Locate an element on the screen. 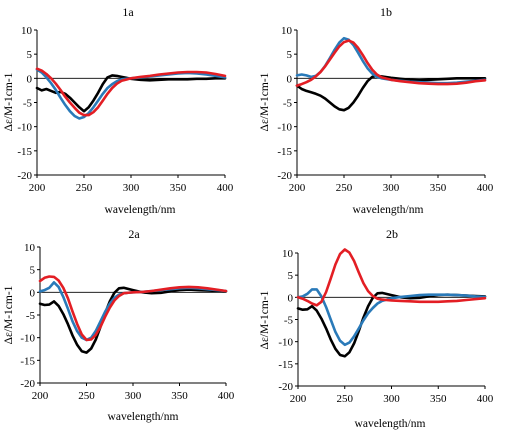  panel-1a-ytick-label: -15 is located at coordinates (24, 152).